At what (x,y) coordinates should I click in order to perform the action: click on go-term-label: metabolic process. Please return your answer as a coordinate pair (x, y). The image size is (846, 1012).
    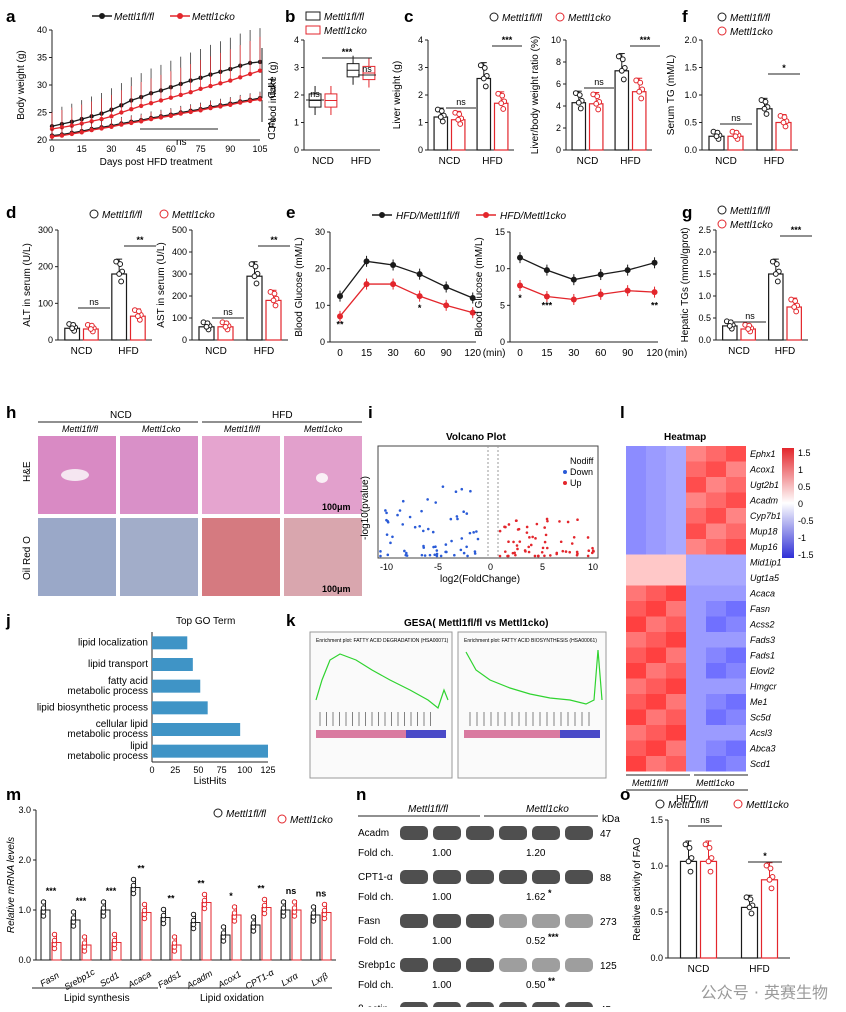
    Looking at the image, I should click on (107, 756).